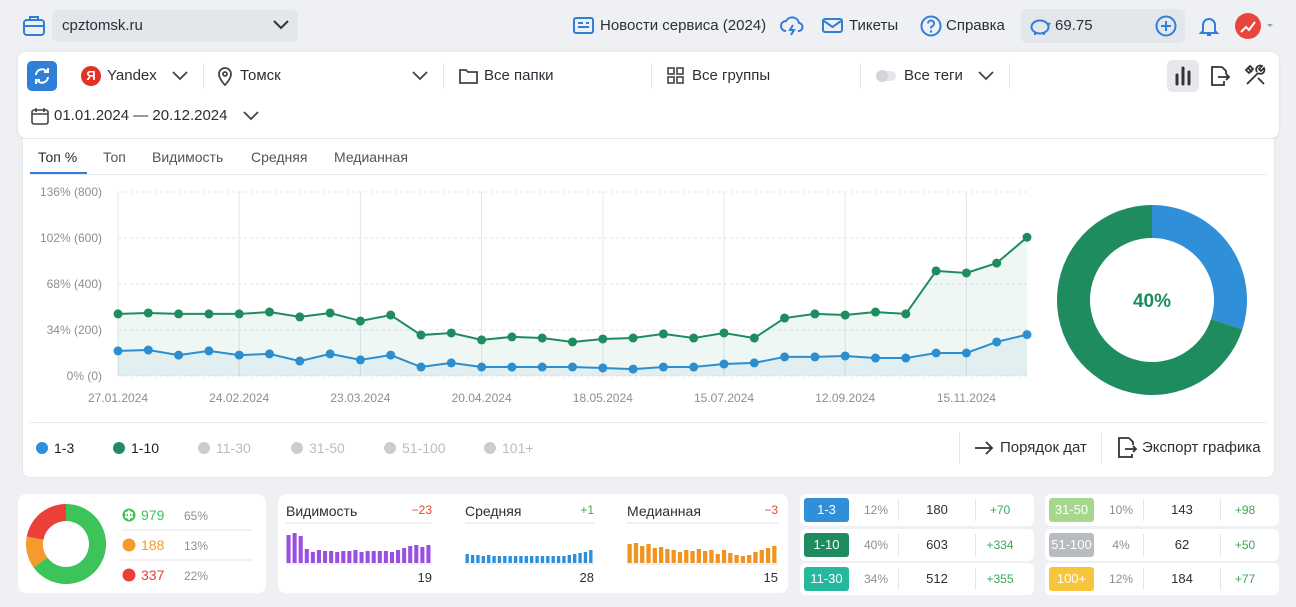  Describe the element at coordinates (141, 115) in the screenshot. I see `period-select: 01.01.2024 — 20.12.2024` at that location.